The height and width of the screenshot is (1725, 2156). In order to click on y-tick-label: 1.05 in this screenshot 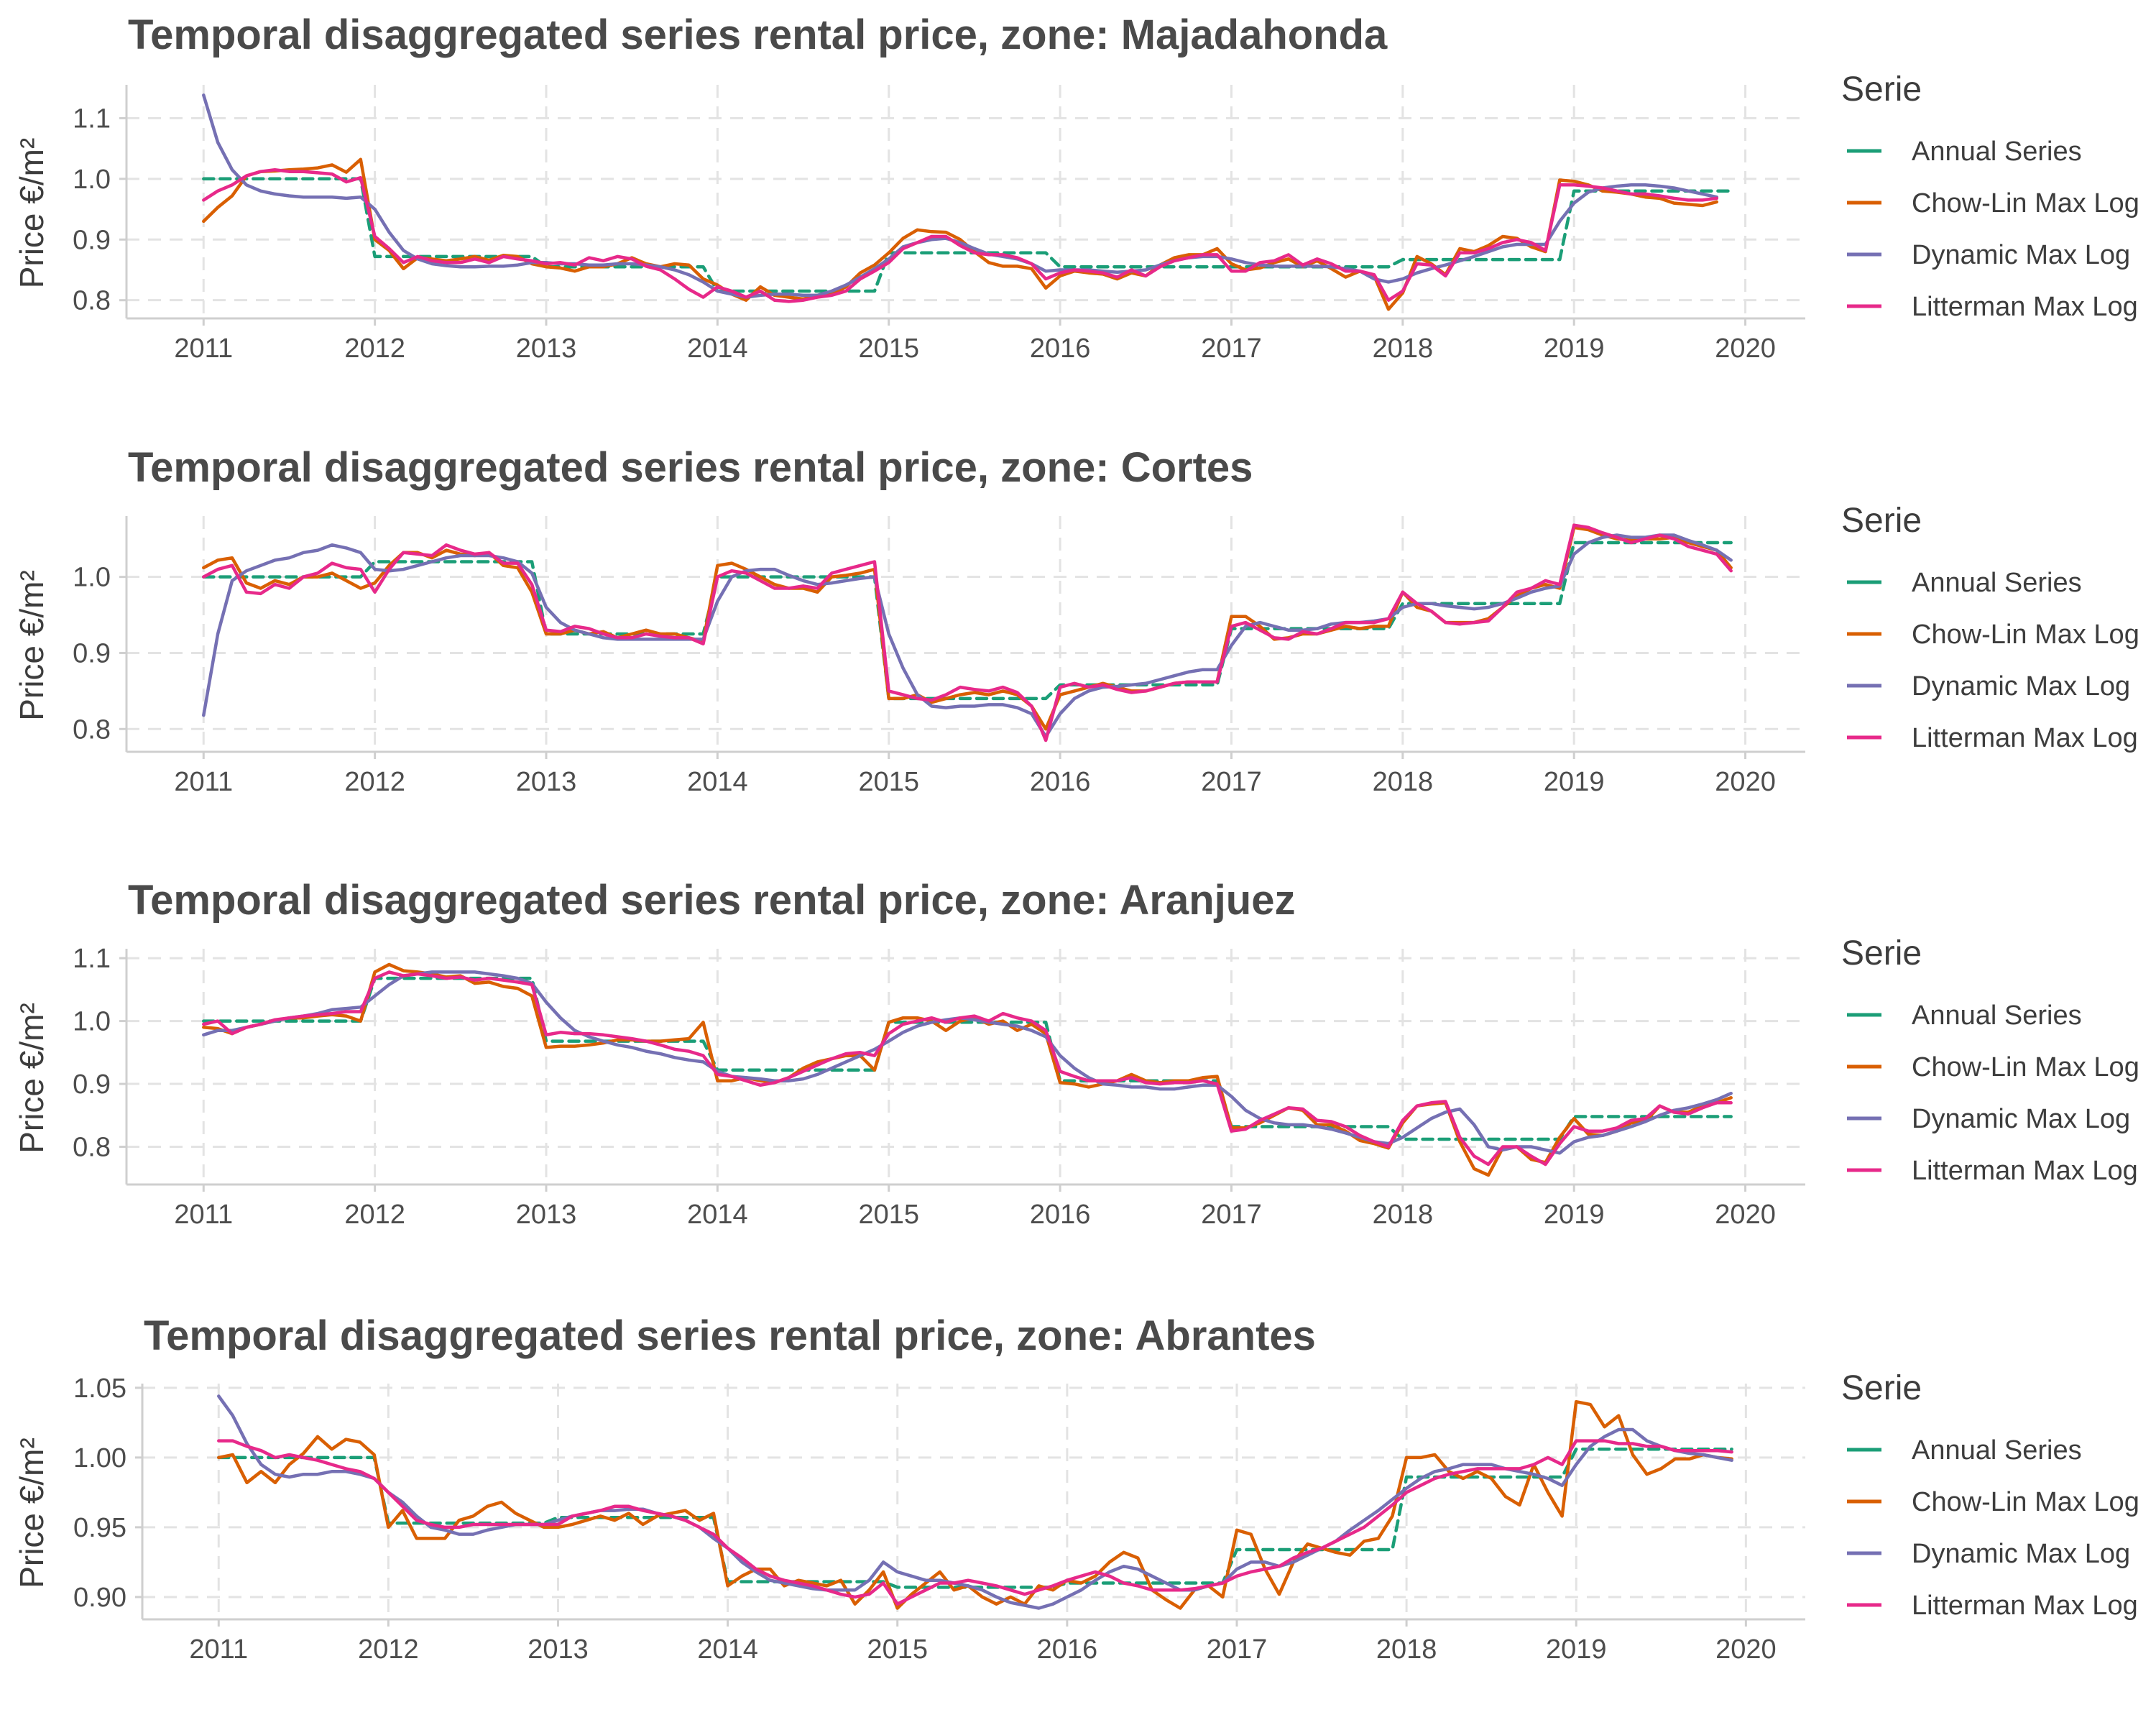, I will do `click(99, 1389)`.